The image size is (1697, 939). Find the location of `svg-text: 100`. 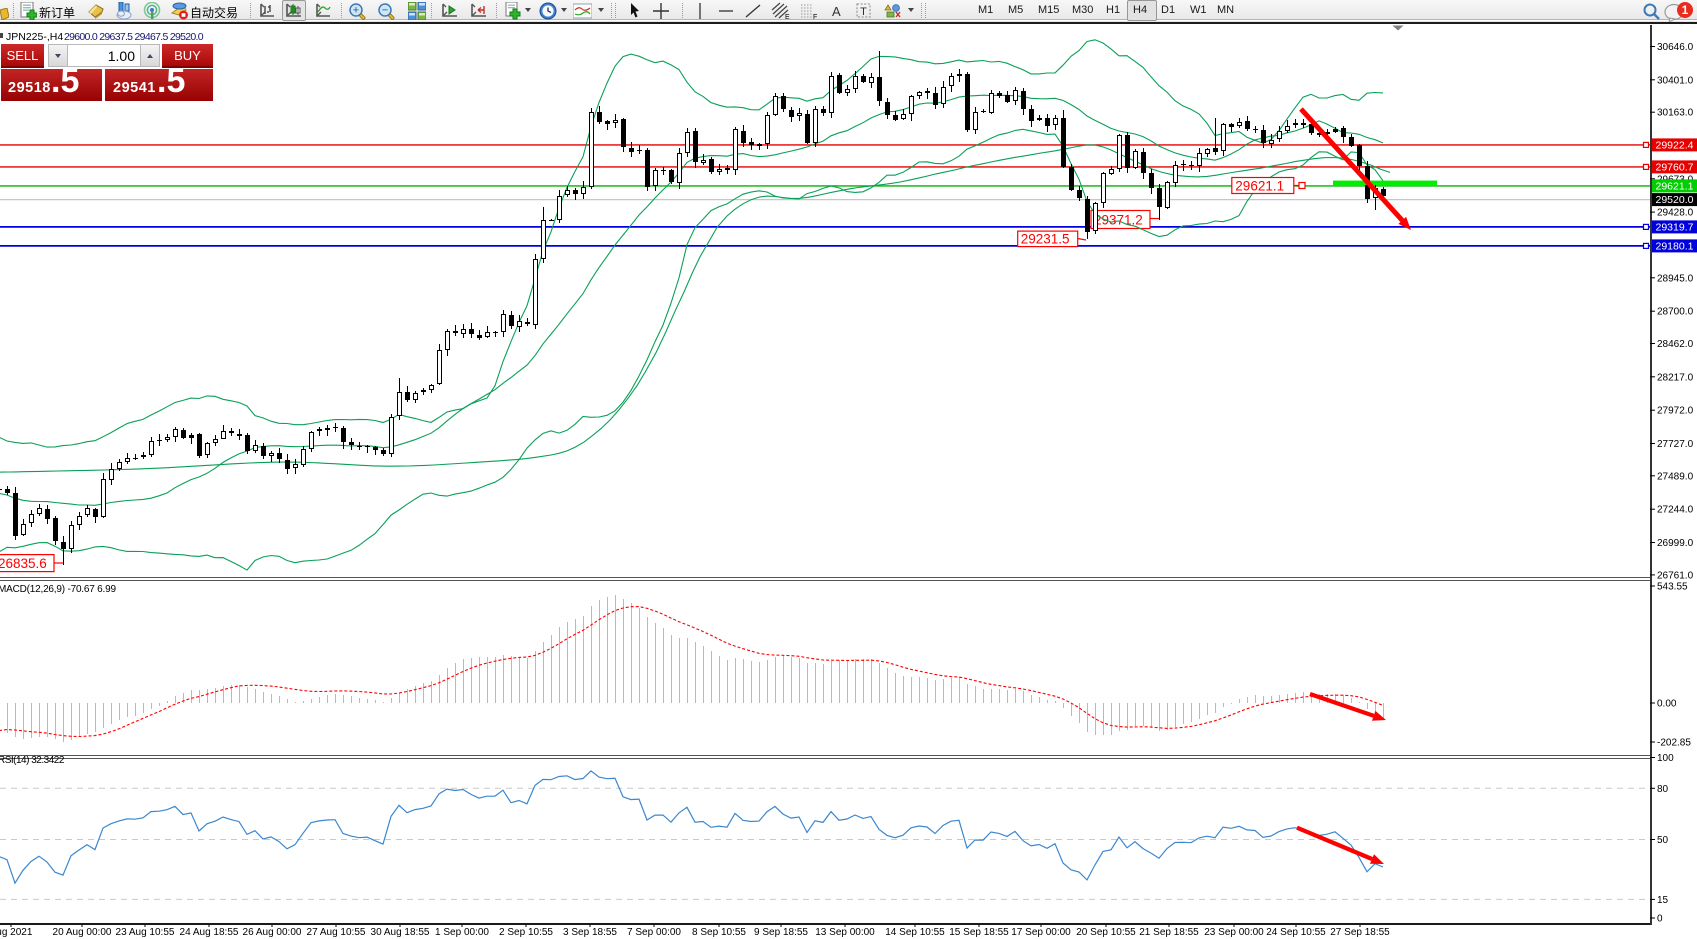

svg-text: 100 is located at coordinates (1665, 758).